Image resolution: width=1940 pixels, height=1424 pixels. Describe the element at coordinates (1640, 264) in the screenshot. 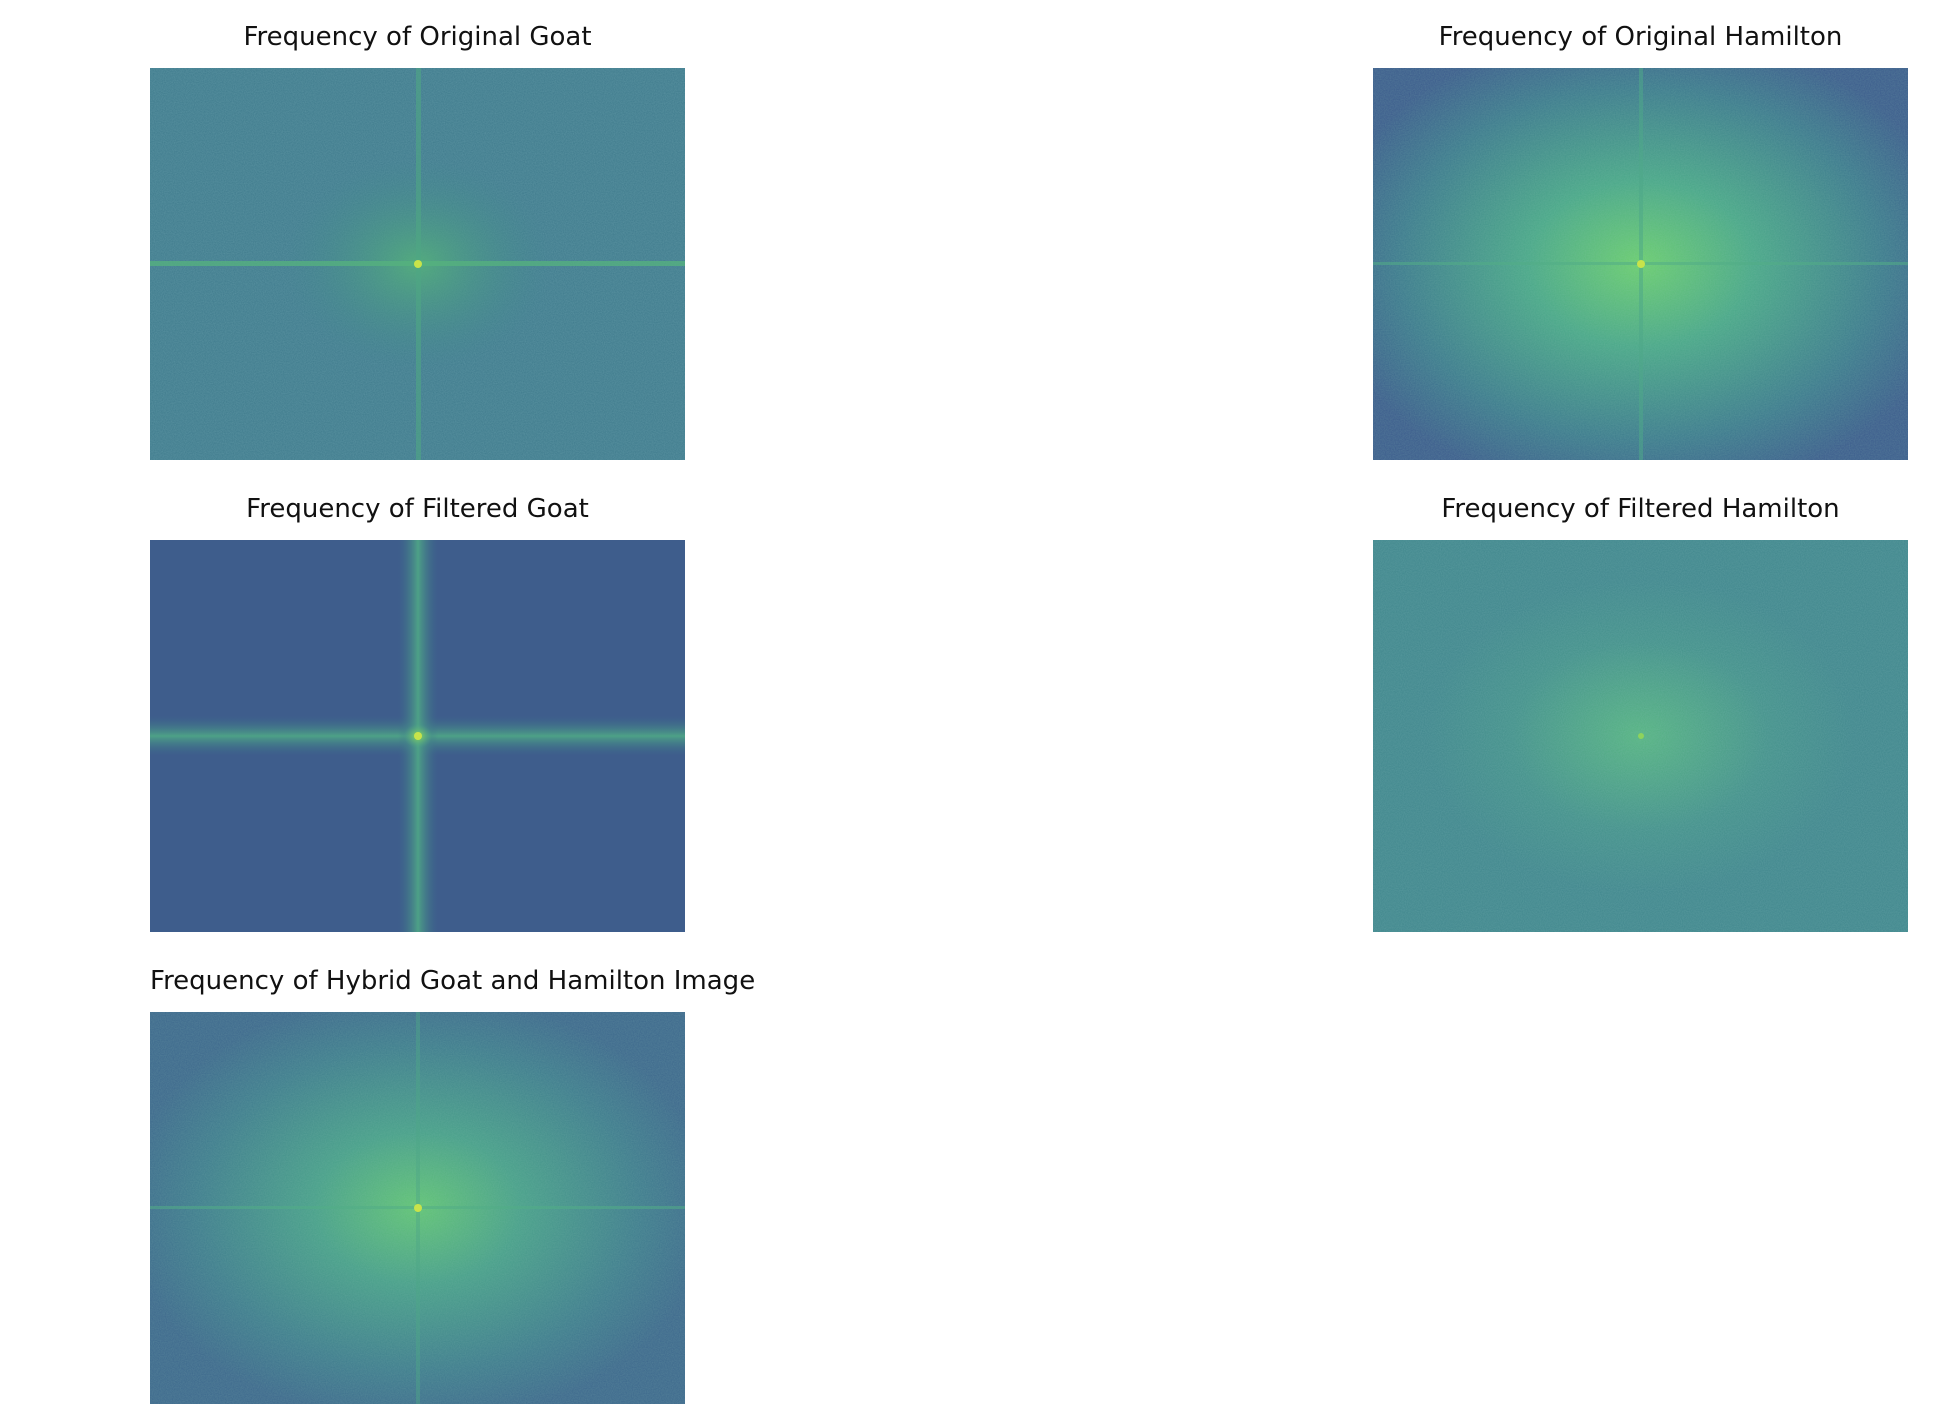

I see `spectrum-original-hamilton` at that location.